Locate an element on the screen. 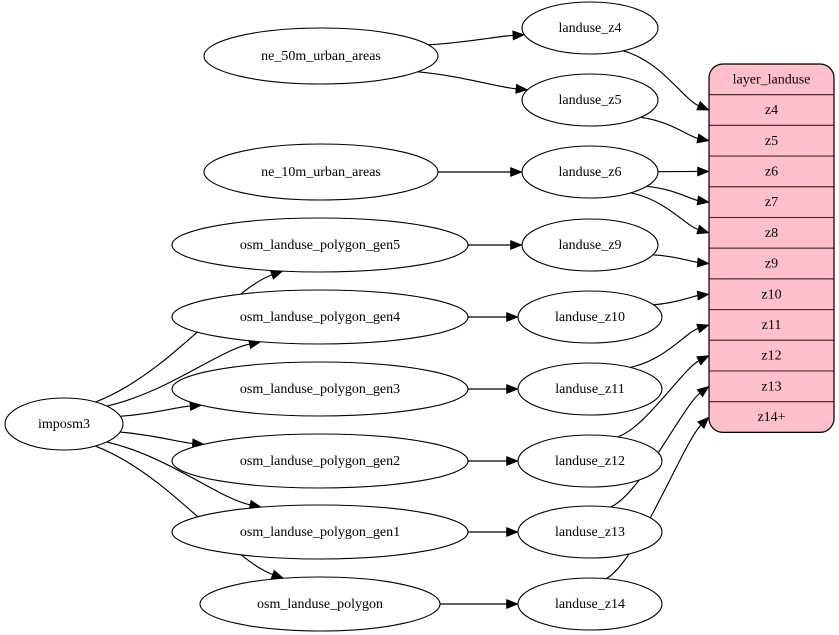  table-row-label-z11: z11 is located at coordinates (772, 325).